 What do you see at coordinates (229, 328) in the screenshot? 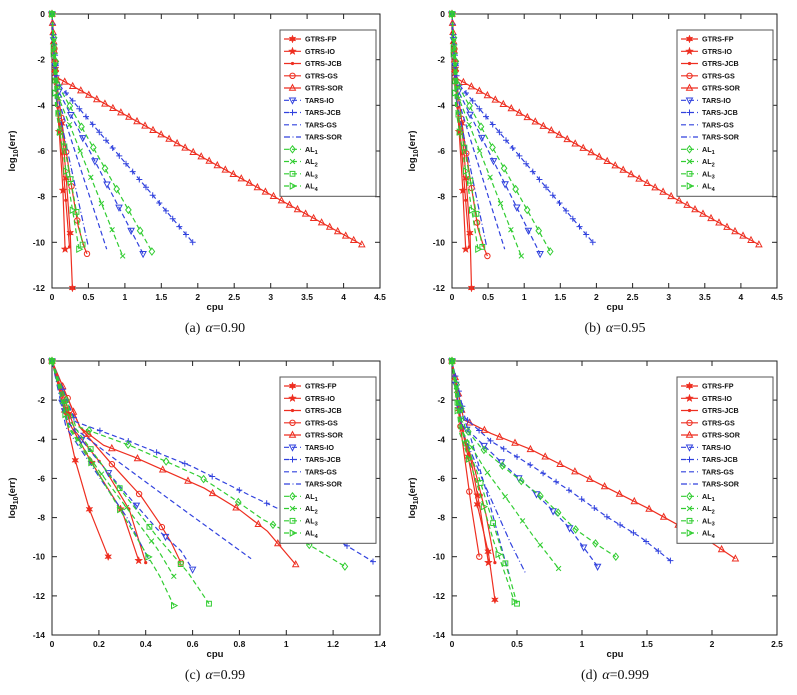
I see `caption-alpha-value: =0.90` at bounding box center [229, 328].